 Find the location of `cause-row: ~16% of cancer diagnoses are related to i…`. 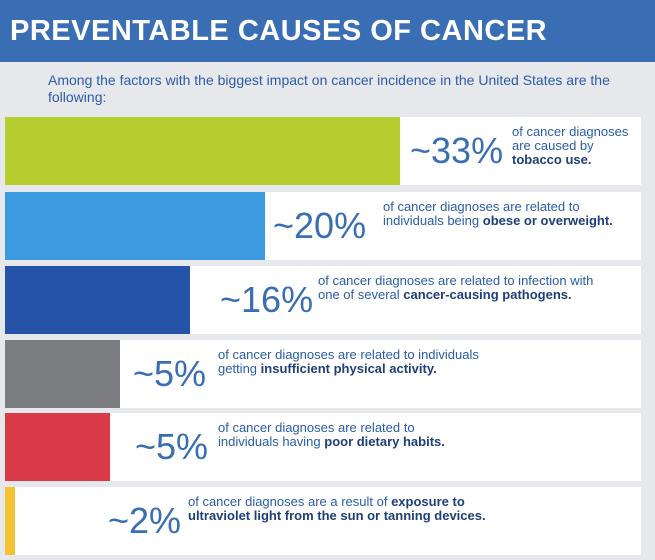

cause-row: ~16% of cancer diagnoses are related to i… is located at coordinates (323, 300).